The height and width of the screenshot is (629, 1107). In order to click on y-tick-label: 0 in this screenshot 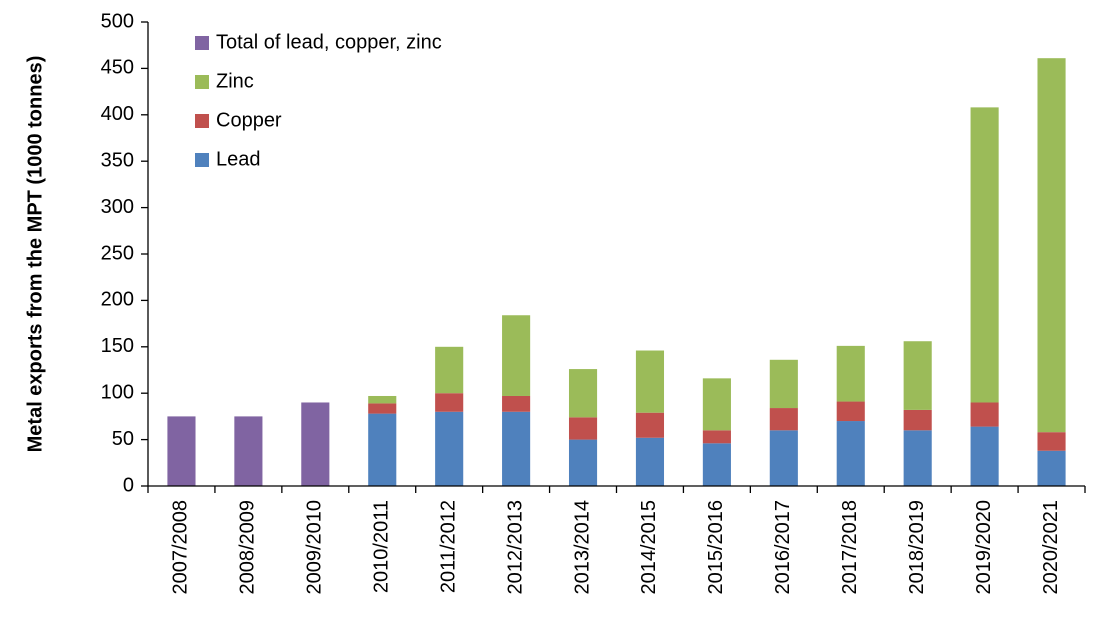, I will do `click(128, 485)`.